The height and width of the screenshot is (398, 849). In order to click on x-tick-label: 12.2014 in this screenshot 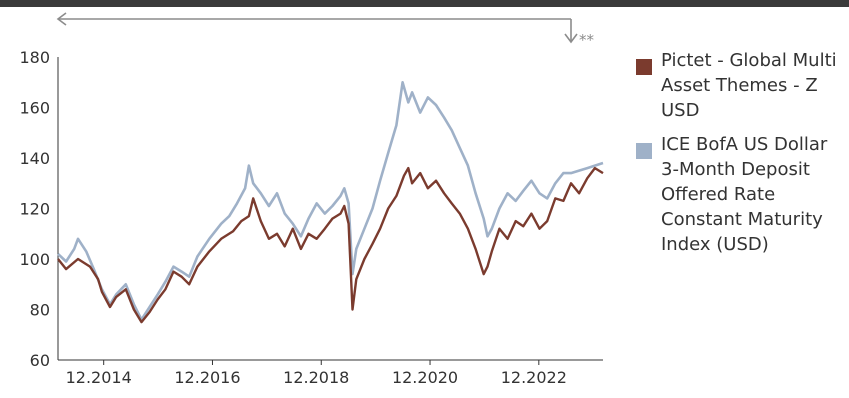, I will do `click(99, 377)`.